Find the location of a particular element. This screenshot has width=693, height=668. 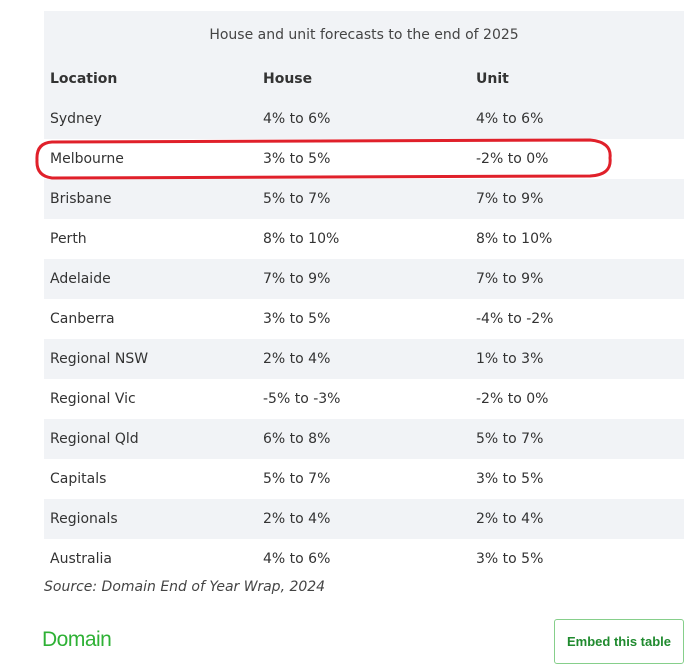

table-row: Regional NSW 2% to 4% 1% to 3% is located at coordinates (364, 359).